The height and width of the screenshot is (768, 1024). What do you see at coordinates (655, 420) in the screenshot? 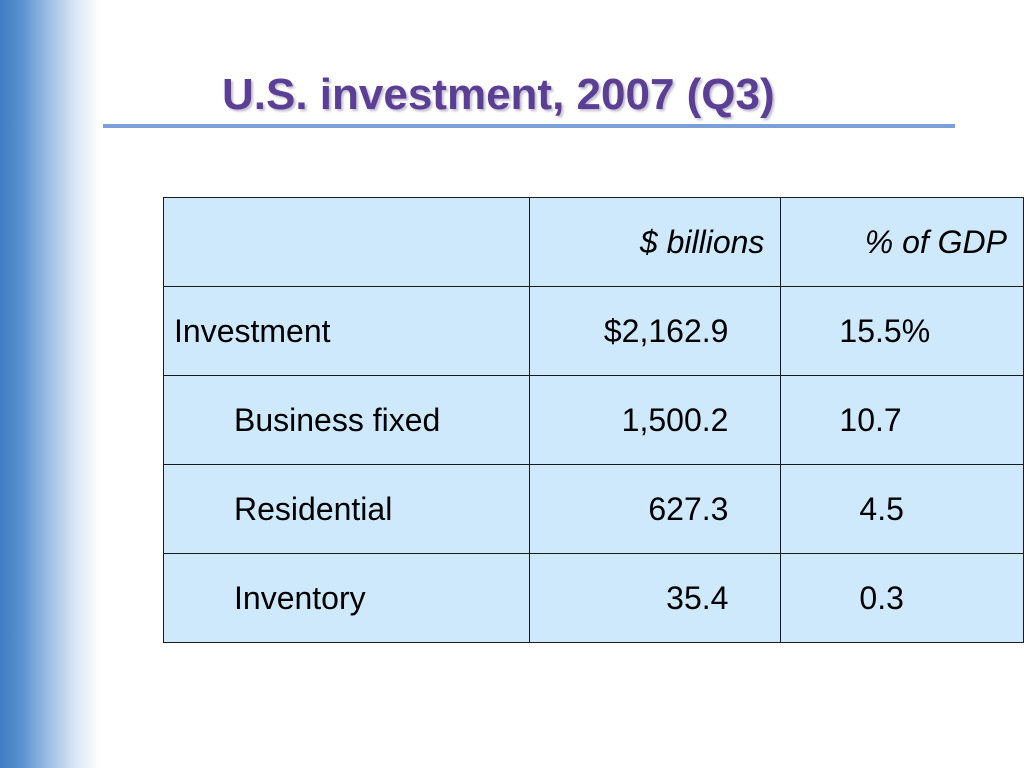
I see `billions-cell: 1,500.2` at bounding box center [655, 420].